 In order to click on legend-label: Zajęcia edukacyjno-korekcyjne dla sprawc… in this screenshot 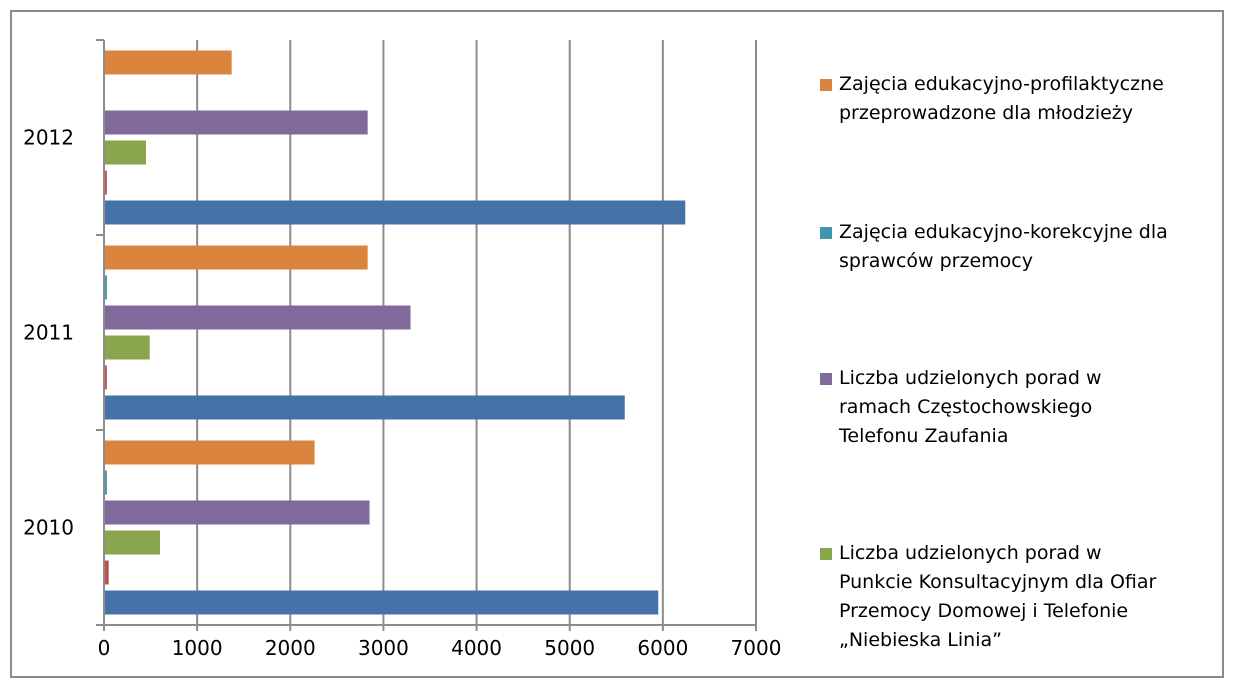, I will do `click(1003, 246)`.